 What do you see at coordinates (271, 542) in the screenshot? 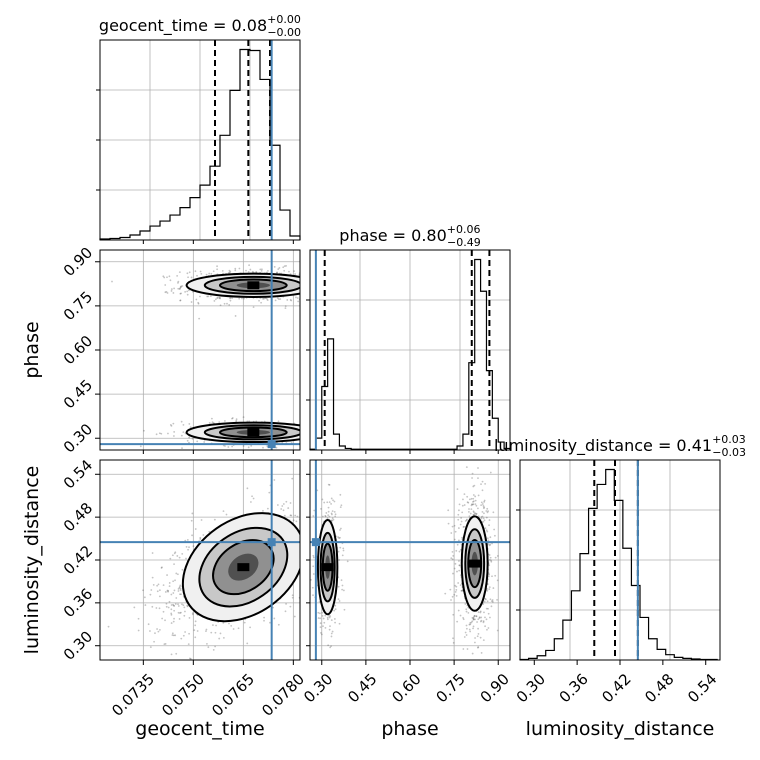
I see `truth-marker` at bounding box center [271, 542].